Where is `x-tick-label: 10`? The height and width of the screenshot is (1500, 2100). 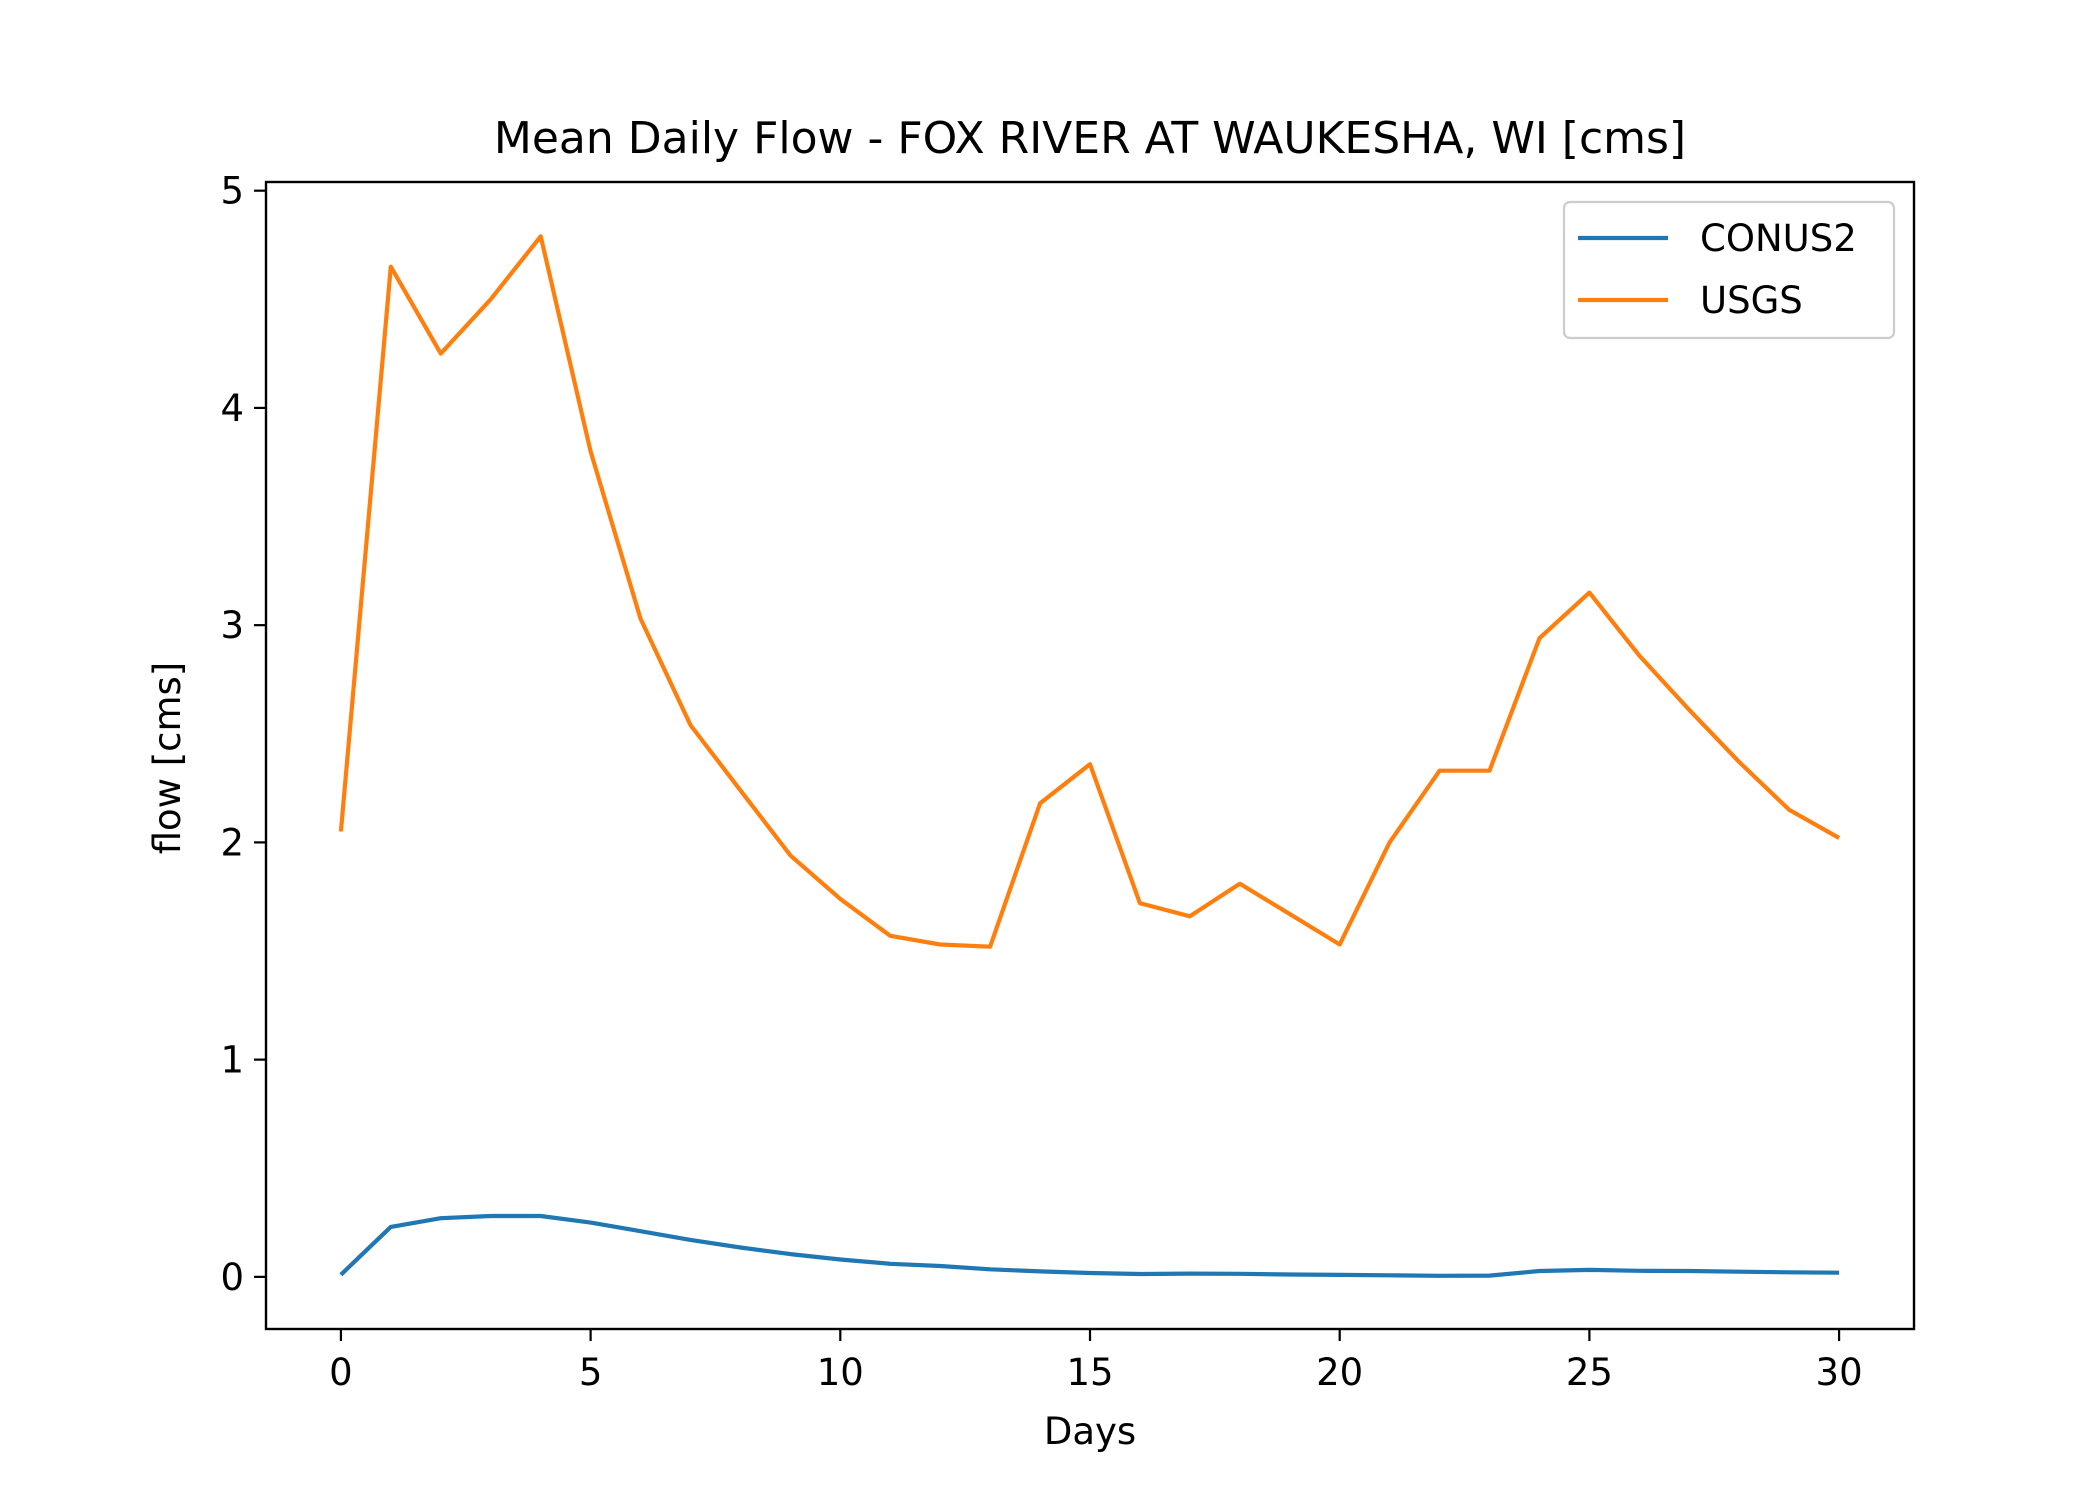 x-tick-label: 10 is located at coordinates (840, 1372).